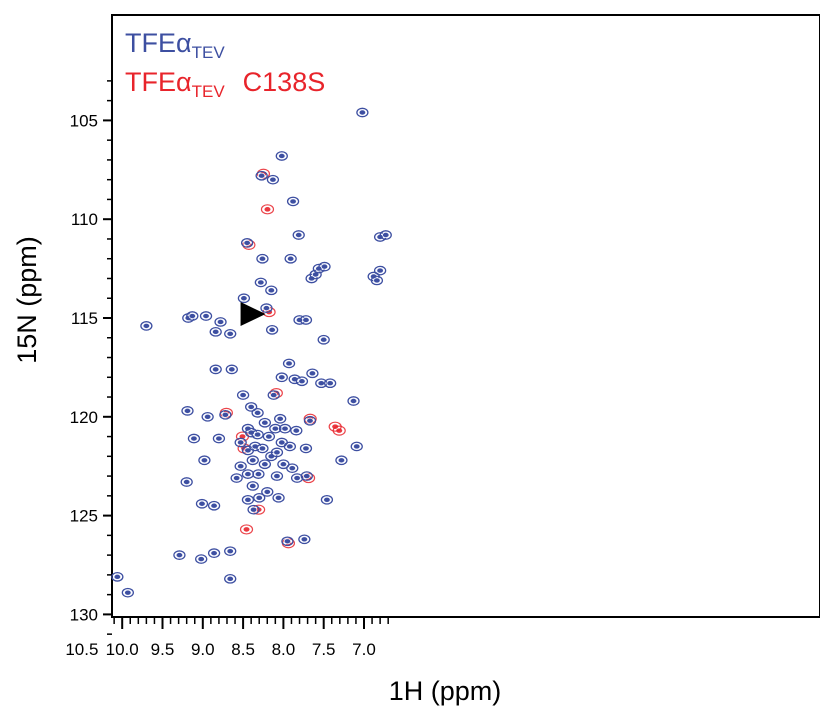 Image resolution: width=820 pixels, height=711 pixels. Describe the element at coordinates (324, 649) in the screenshot. I see `x-tick-label: 7.5` at that location.